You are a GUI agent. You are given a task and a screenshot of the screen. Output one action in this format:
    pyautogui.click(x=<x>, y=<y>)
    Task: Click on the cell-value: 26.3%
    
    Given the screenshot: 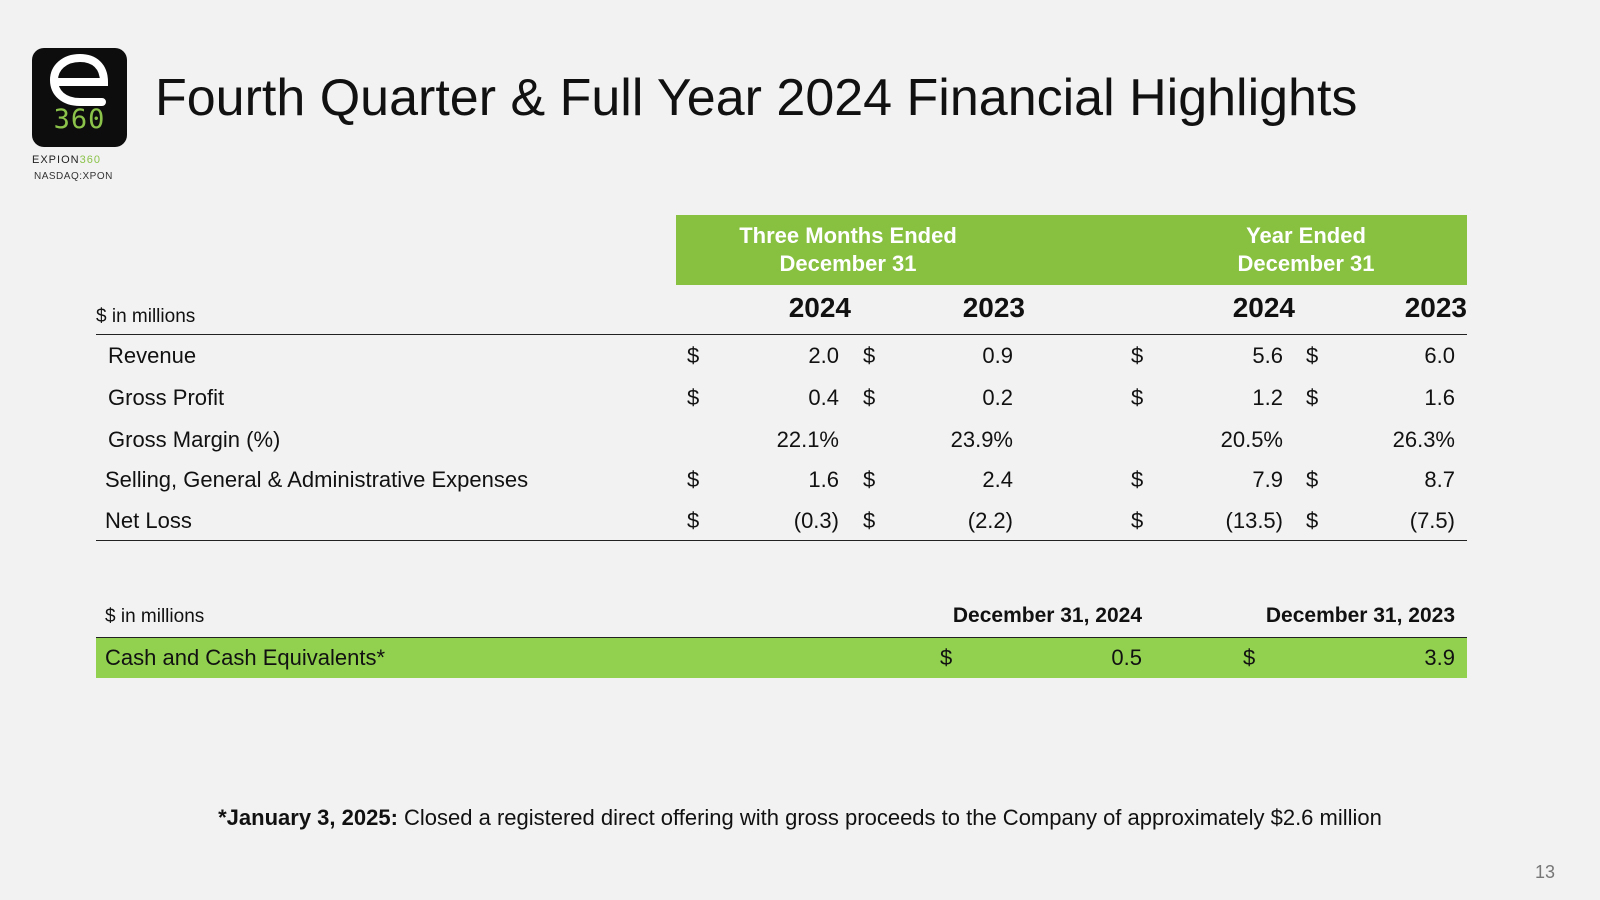 What is the action you would take?
    pyautogui.click(x=1423, y=439)
    